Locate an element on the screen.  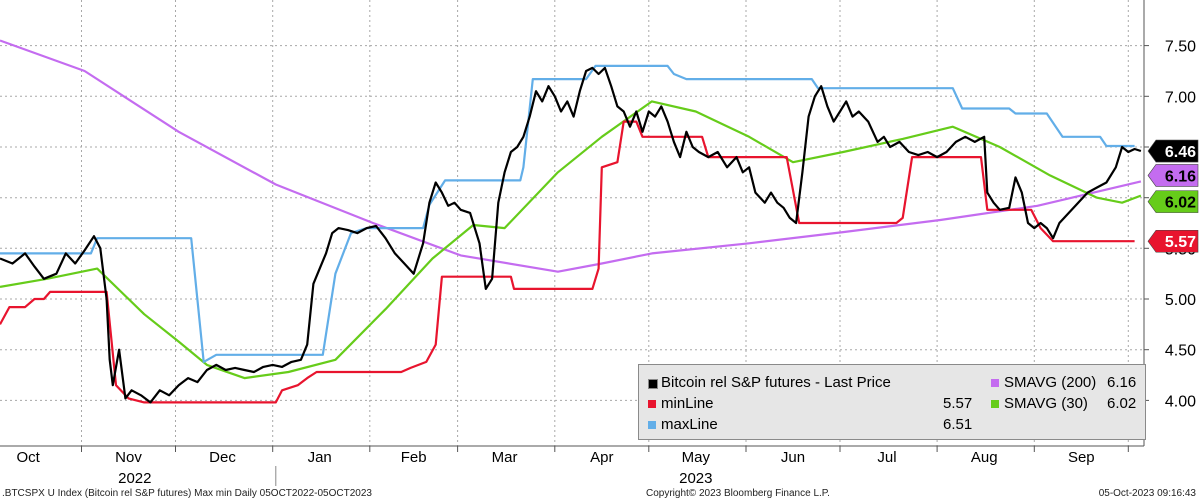
end-tag-label-6-16: 6.16 is located at coordinates (1180, 176).